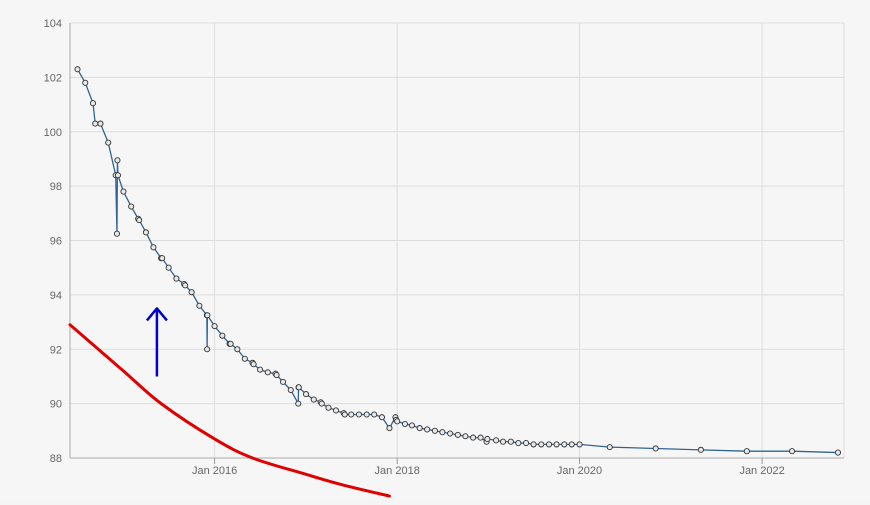 The height and width of the screenshot is (505, 870). I want to click on y-tick-label: 96, so click(56, 242).